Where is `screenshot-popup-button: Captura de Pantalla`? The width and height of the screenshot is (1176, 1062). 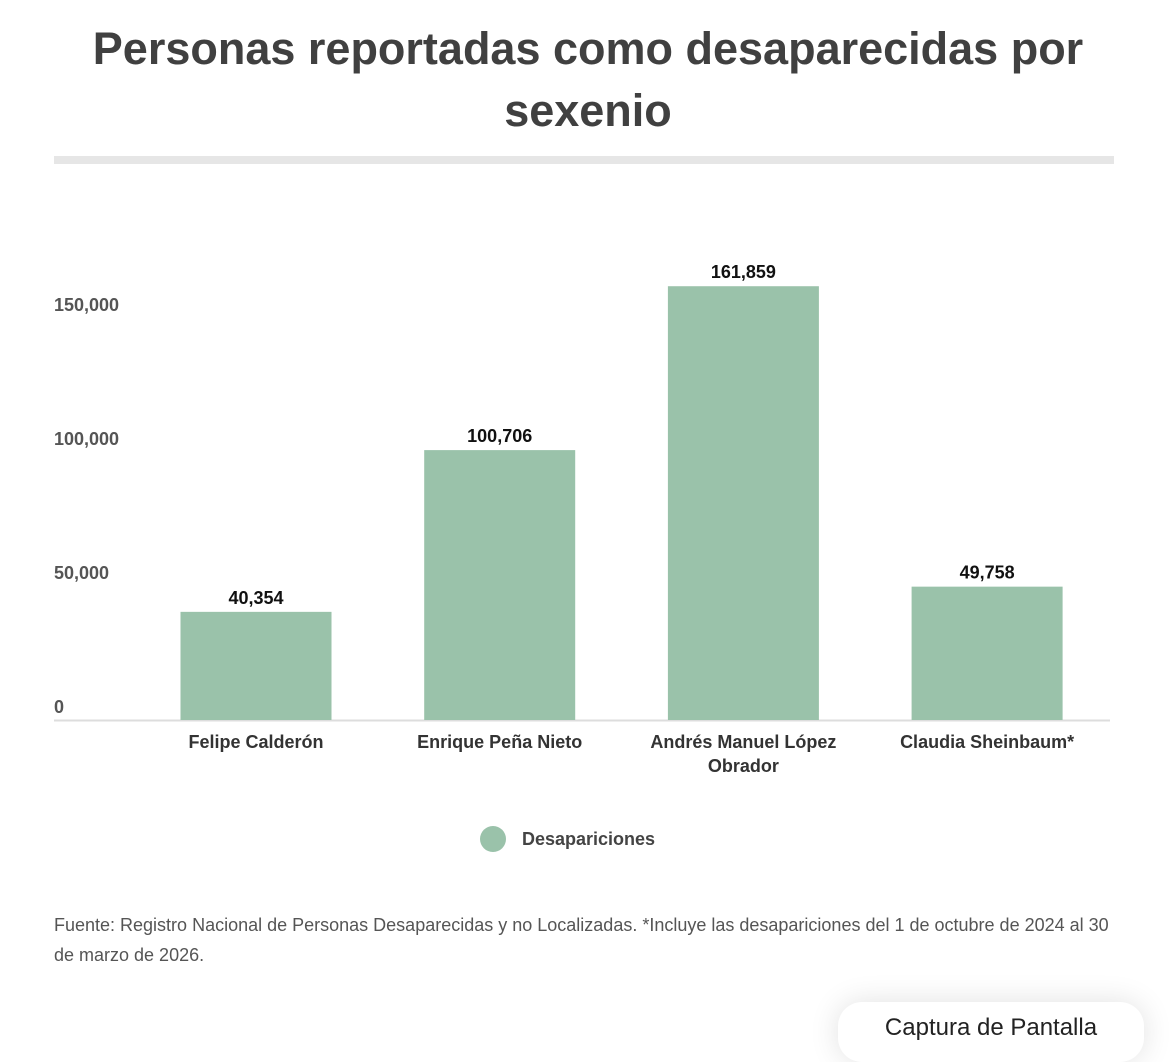 screenshot-popup-button: Captura de Pantalla is located at coordinates (991, 1032).